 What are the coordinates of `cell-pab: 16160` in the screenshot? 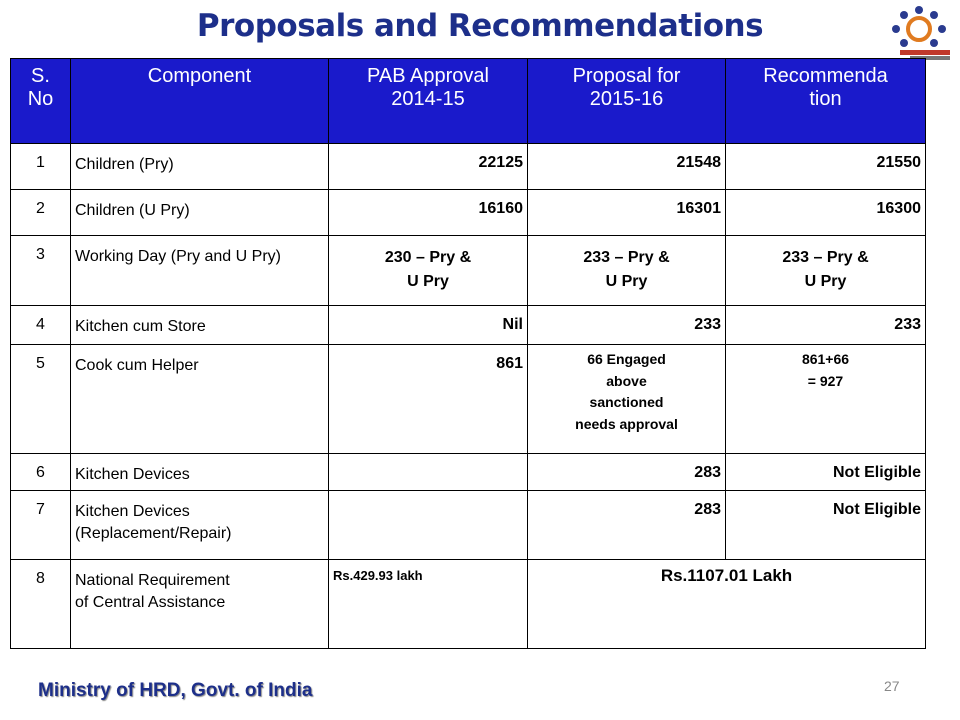 It's located at (428, 212).